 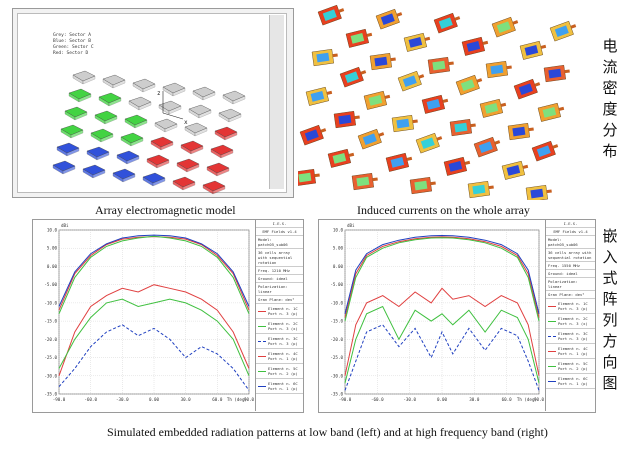 I want to click on vertical-char: 密, so click(x=610, y=88).